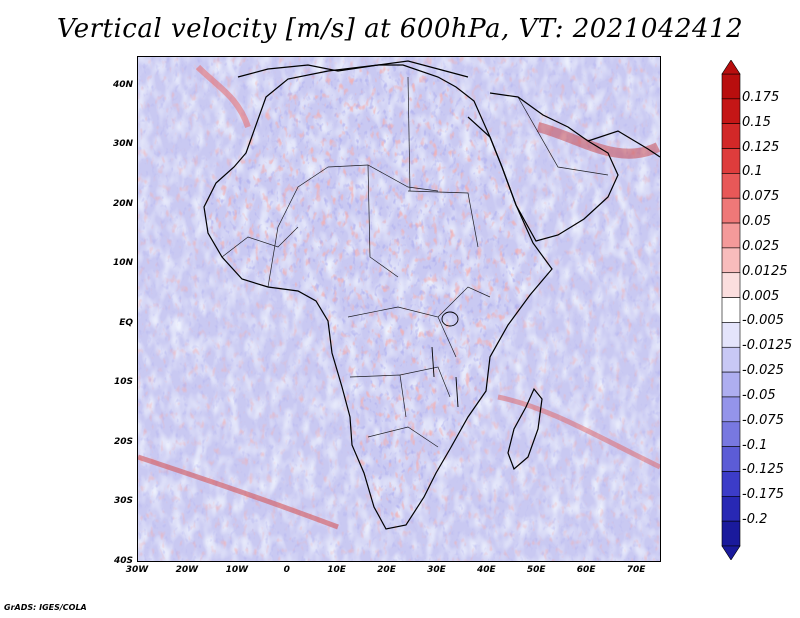  What do you see at coordinates (237, 570) in the screenshot?
I see `lon-tick-label: 10W` at bounding box center [237, 570].